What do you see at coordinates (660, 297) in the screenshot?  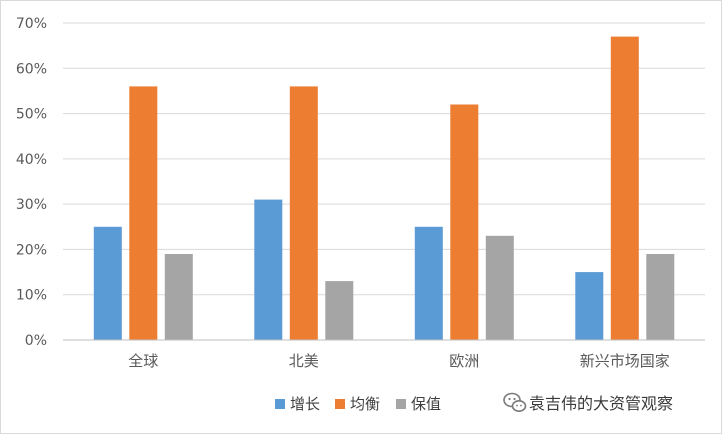 I see `bar-保值-新兴市场国家` at bounding box center [660, 297].